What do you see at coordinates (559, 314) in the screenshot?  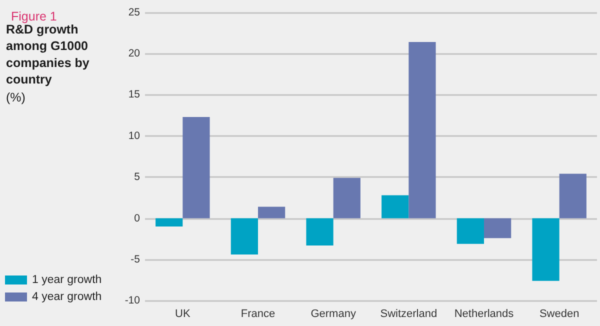 I see `x-tick-label: Sweden` at bounding box center [559, 314].